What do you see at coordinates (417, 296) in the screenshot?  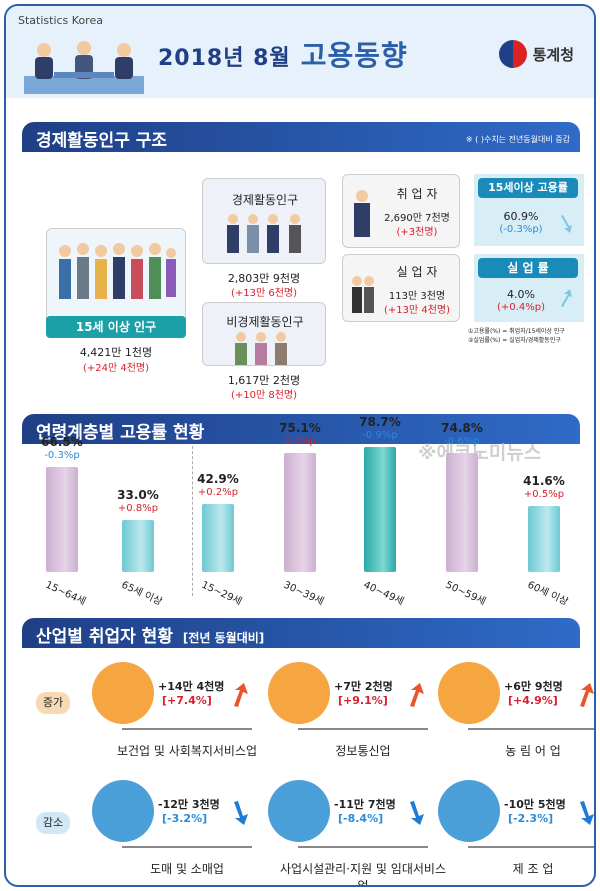 I see `unemployed-value: 113만 3천명` at bounding box center [417, 296].